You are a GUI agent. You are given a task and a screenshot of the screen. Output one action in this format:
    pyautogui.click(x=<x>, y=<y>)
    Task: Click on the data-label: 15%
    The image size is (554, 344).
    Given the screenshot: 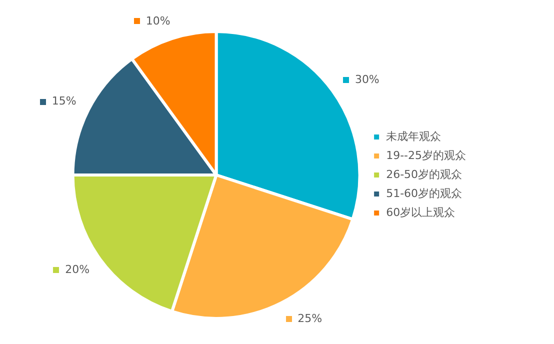 What is the action you would take?
    pyautogui.click(x=64, y=101)
    